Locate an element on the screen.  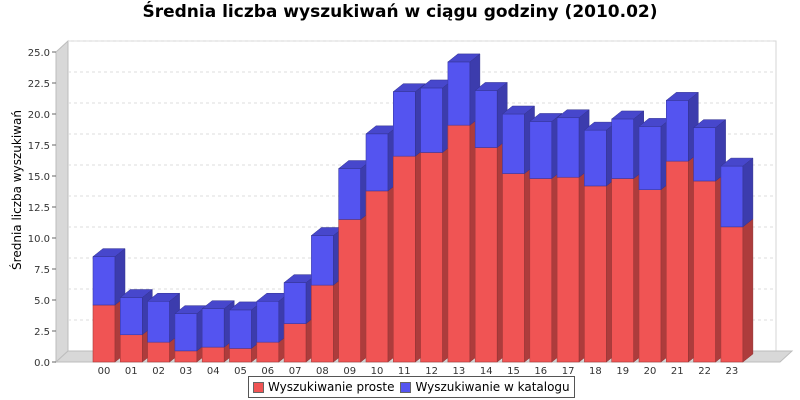
x-tick-label: 13 is located at coordinates (459, 371).